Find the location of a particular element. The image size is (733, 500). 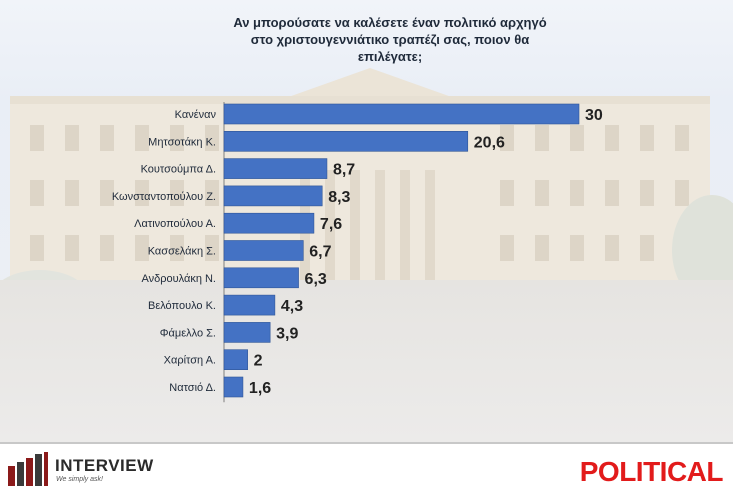

value-label-0: 30 is located at coordinates (594, 115).